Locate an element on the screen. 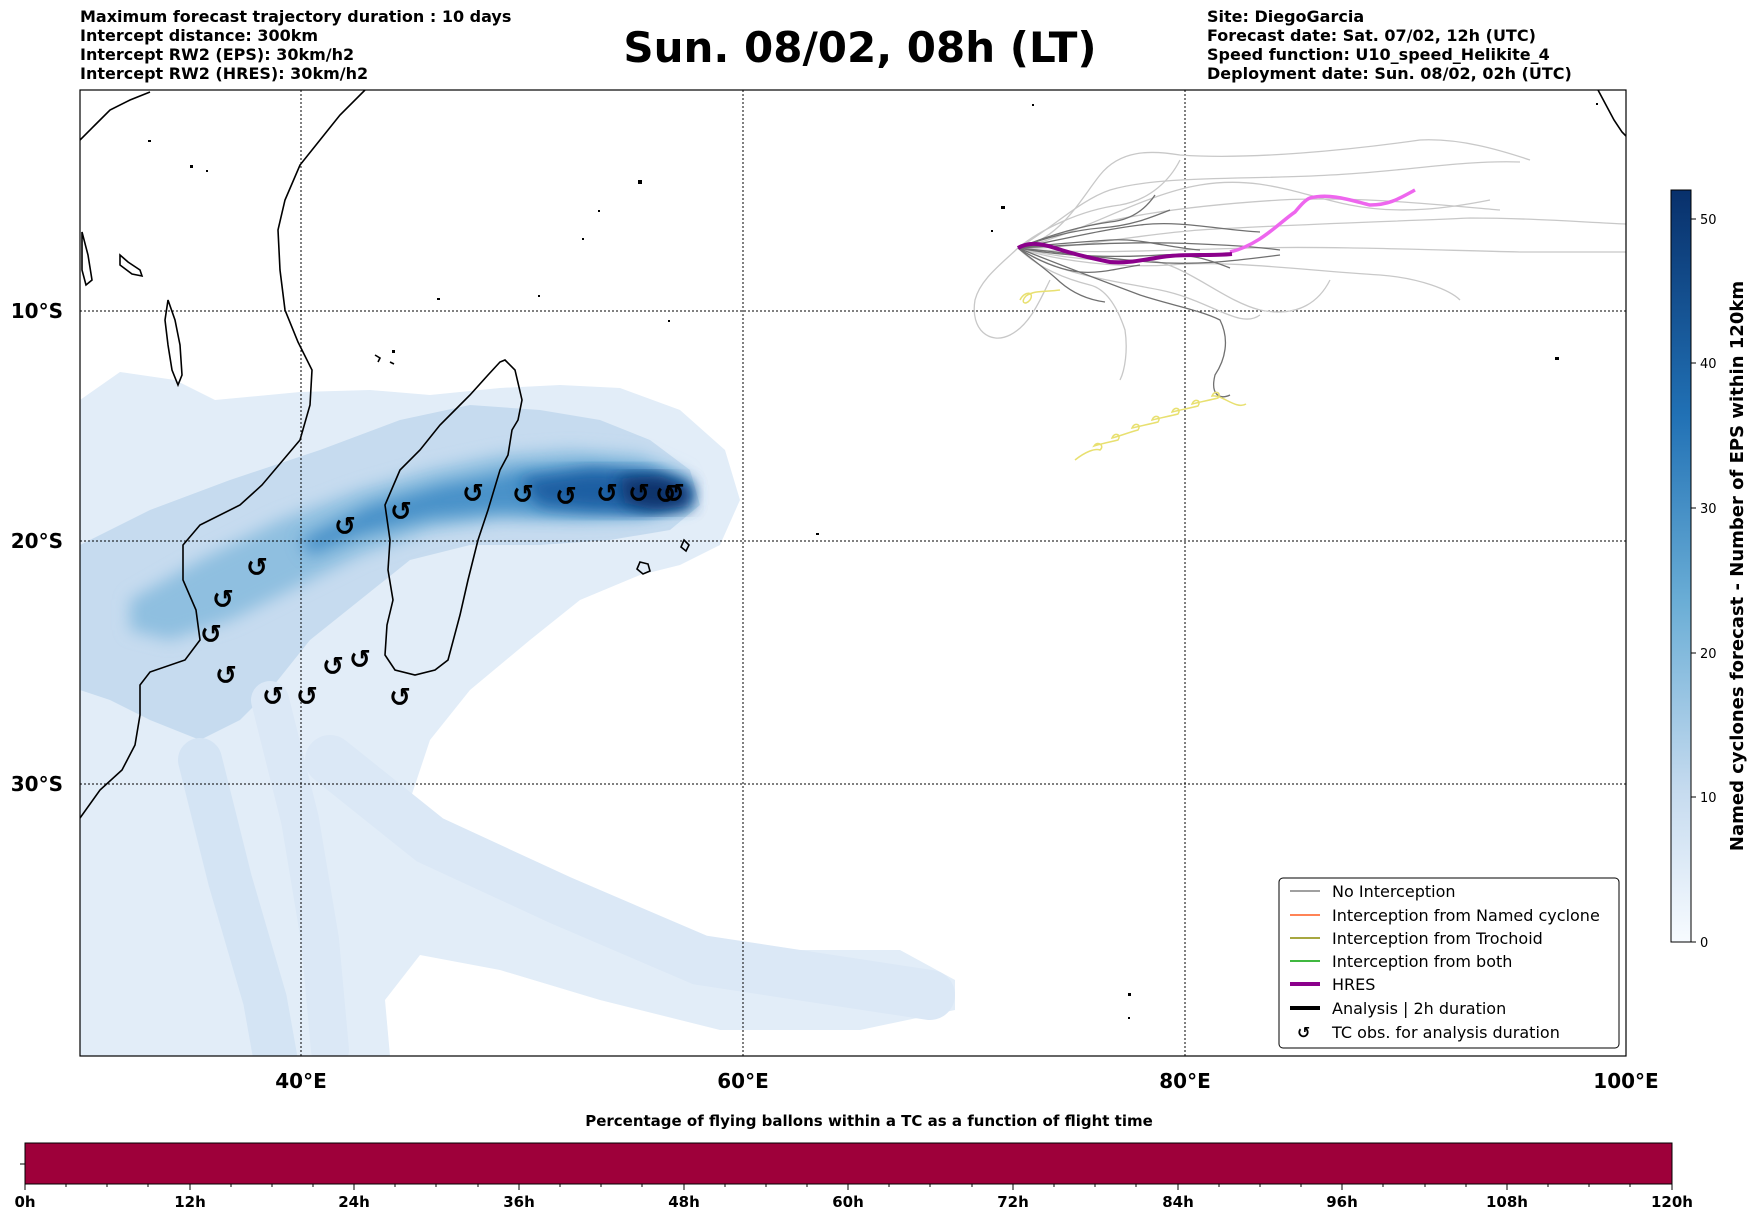  colorbar-bottom-tick-12h: 12h is located at coordinates (190, 1202).